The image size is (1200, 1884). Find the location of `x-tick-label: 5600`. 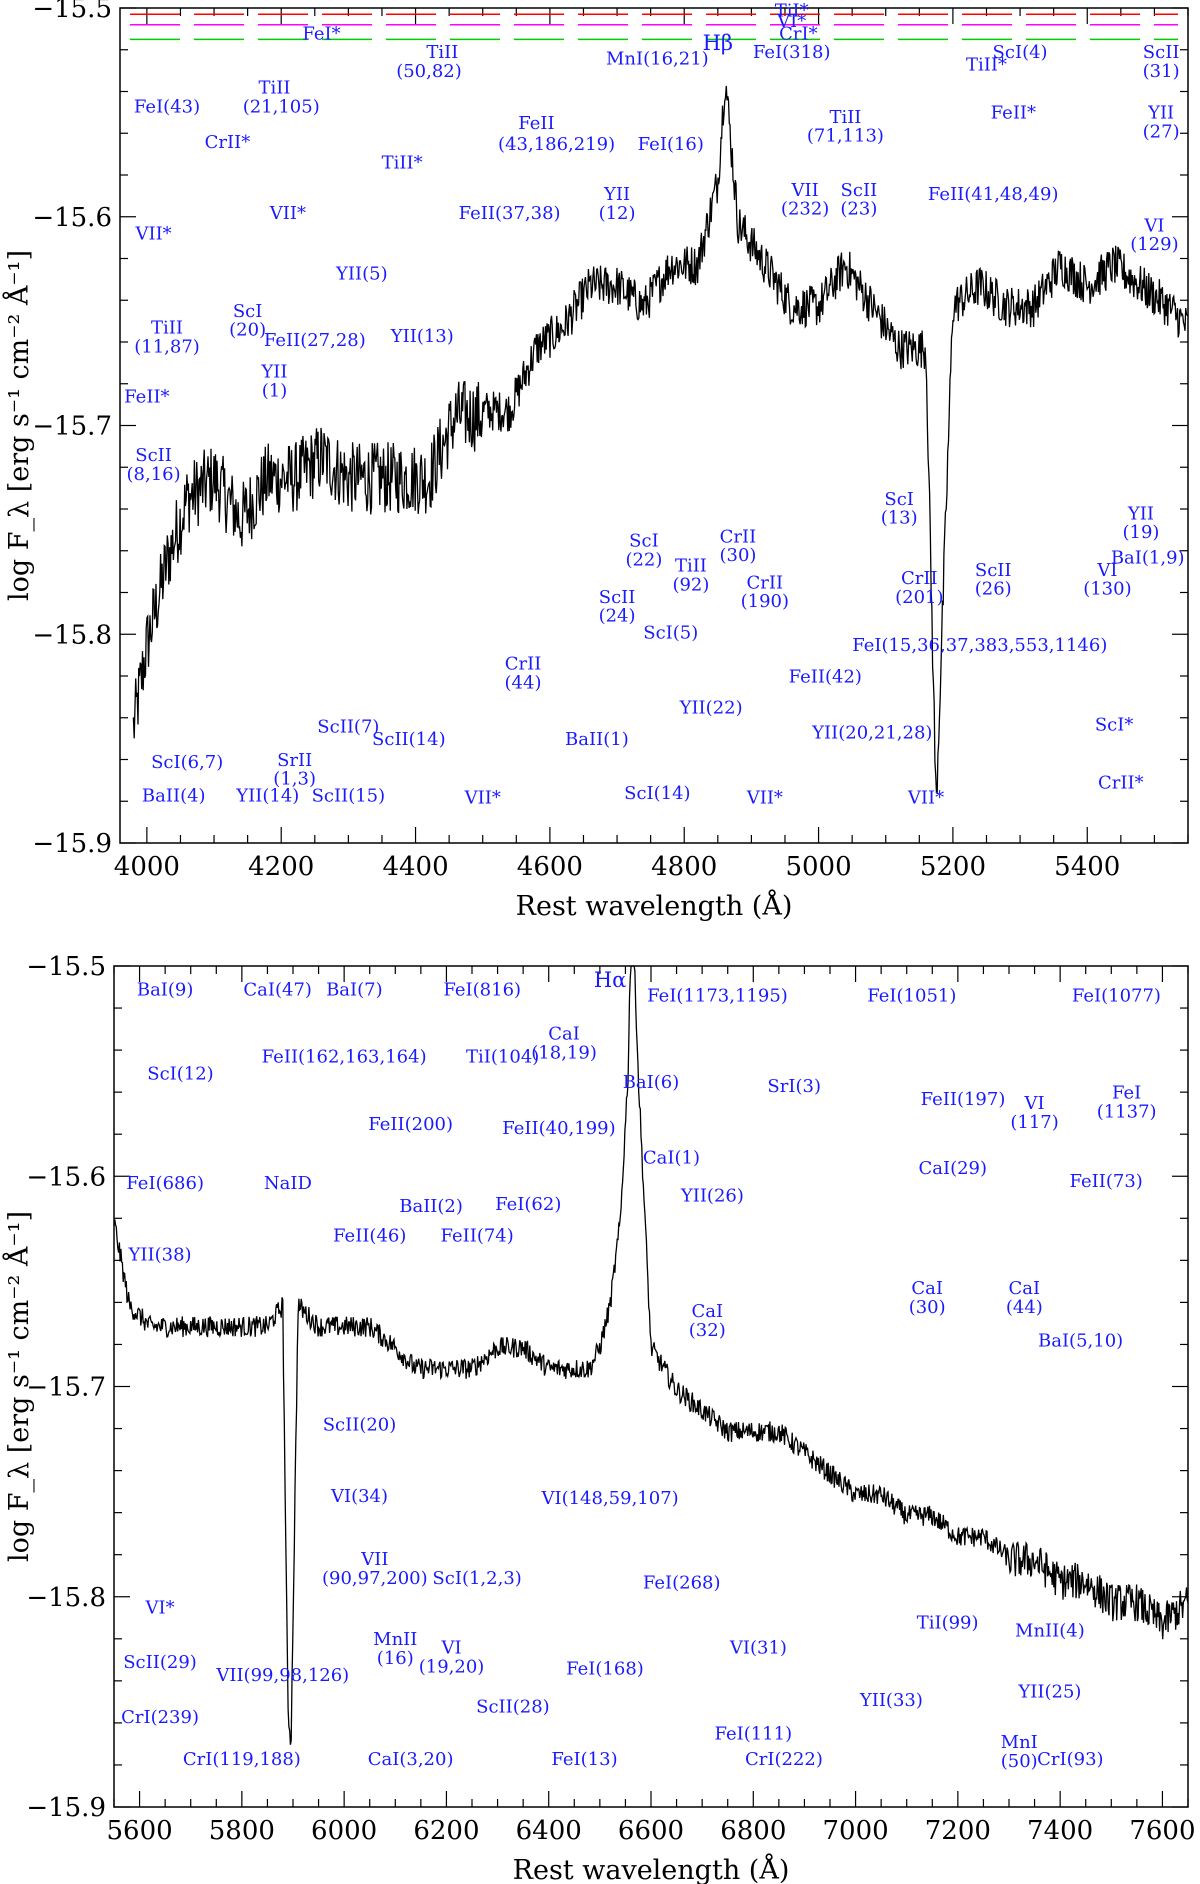

x-tick-label: 5600 is located at coordinates (139, 1831).